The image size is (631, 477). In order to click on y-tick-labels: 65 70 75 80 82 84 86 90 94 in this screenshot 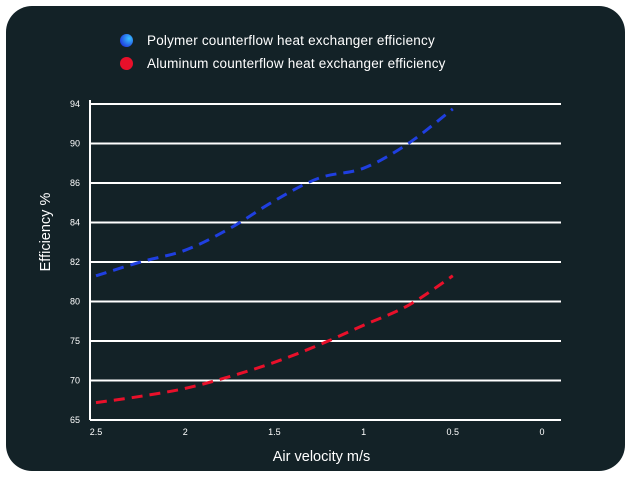, I will do `click(75, 262)`.